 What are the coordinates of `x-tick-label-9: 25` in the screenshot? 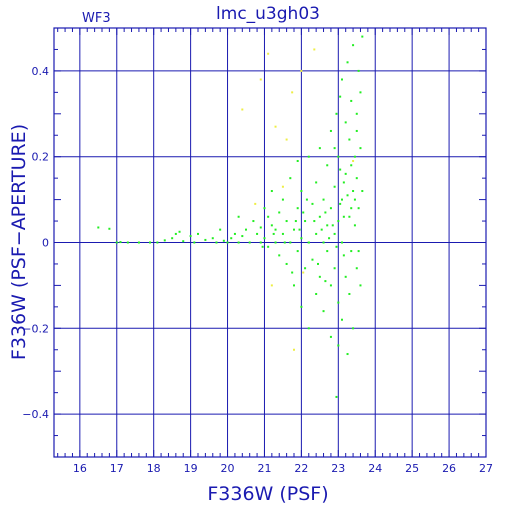 It's located at (412, 468).